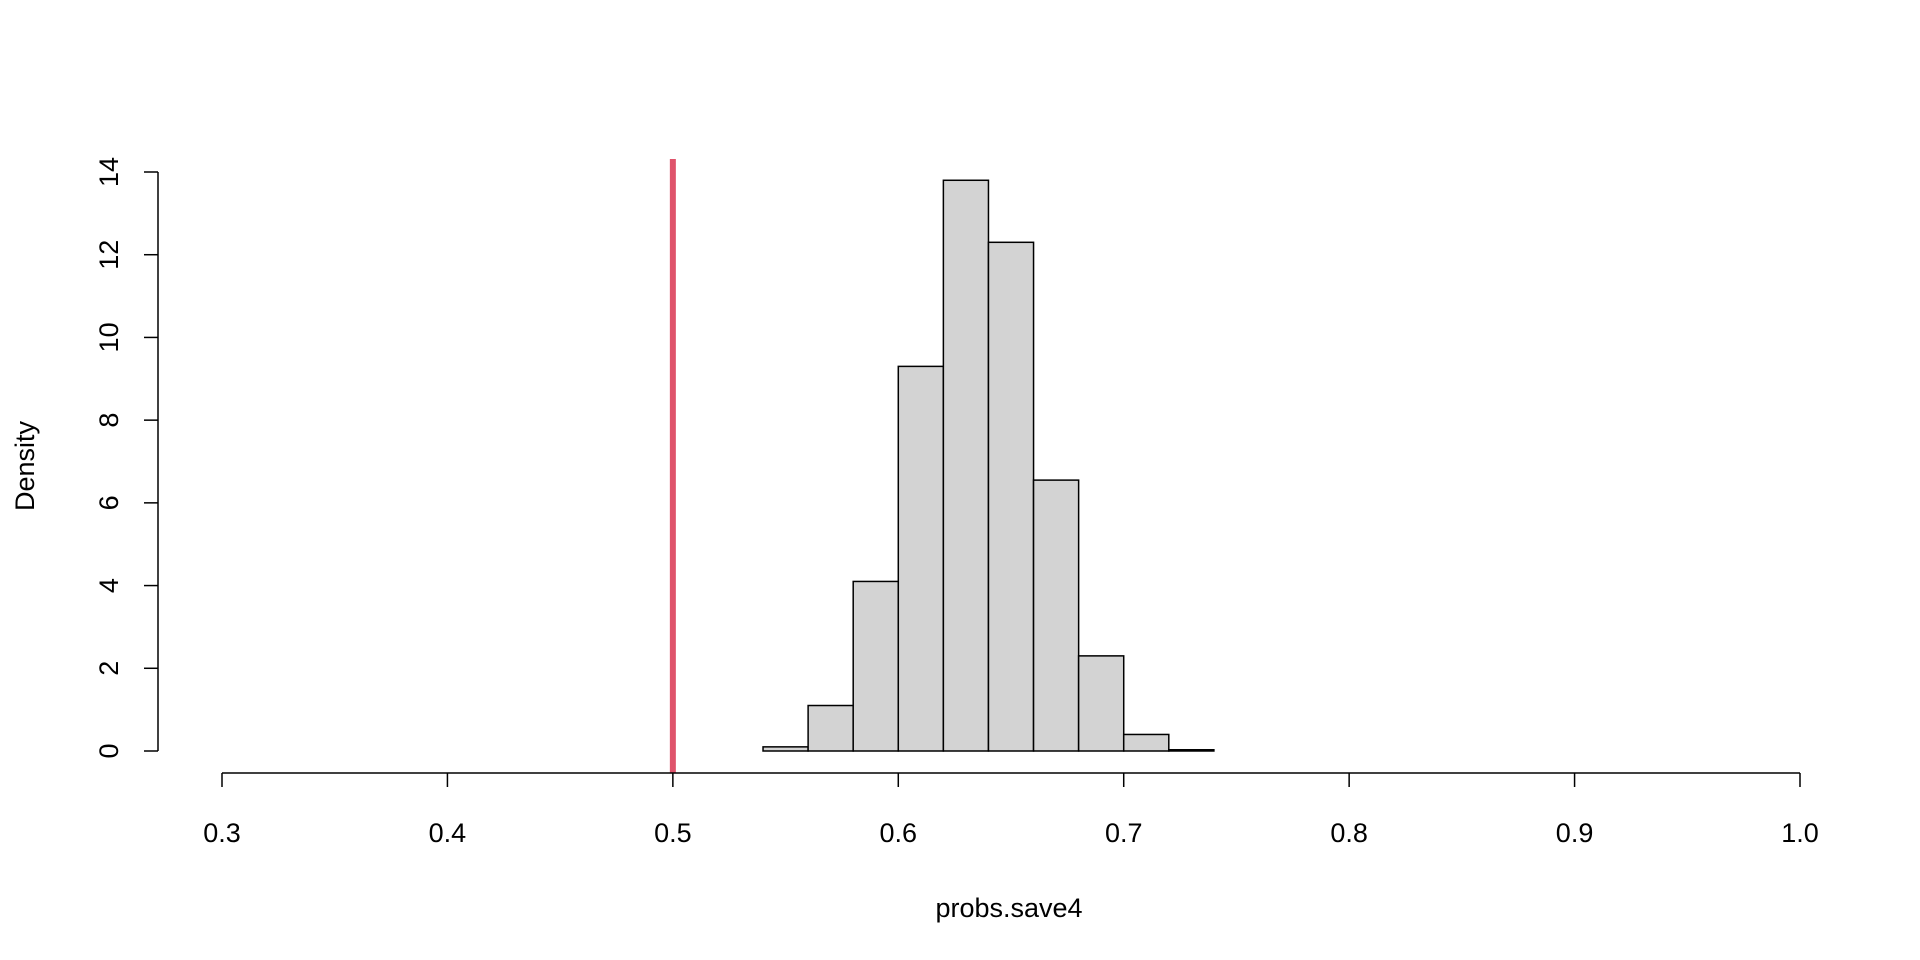  What do you see at coordinates (109, 420) in the screenshot?
I see `y-tick-label: 8` at bounding box center [109, 420].